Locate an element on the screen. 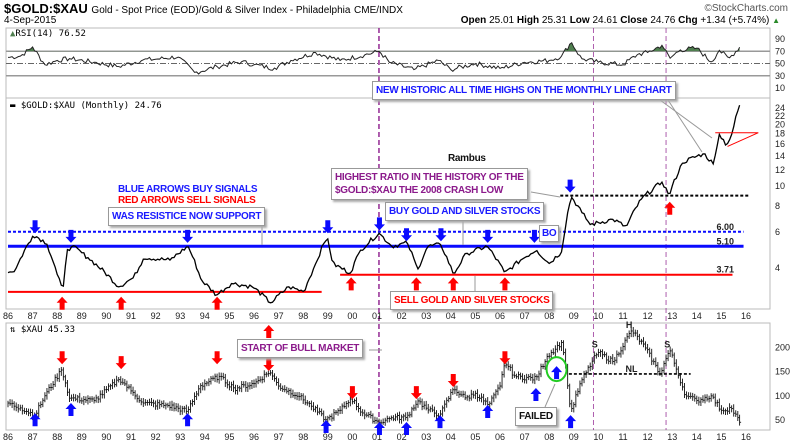 The width and height of the screenshot is (800, 444). xau-x-tick-label: 95 is located at coordinates (229, 437).